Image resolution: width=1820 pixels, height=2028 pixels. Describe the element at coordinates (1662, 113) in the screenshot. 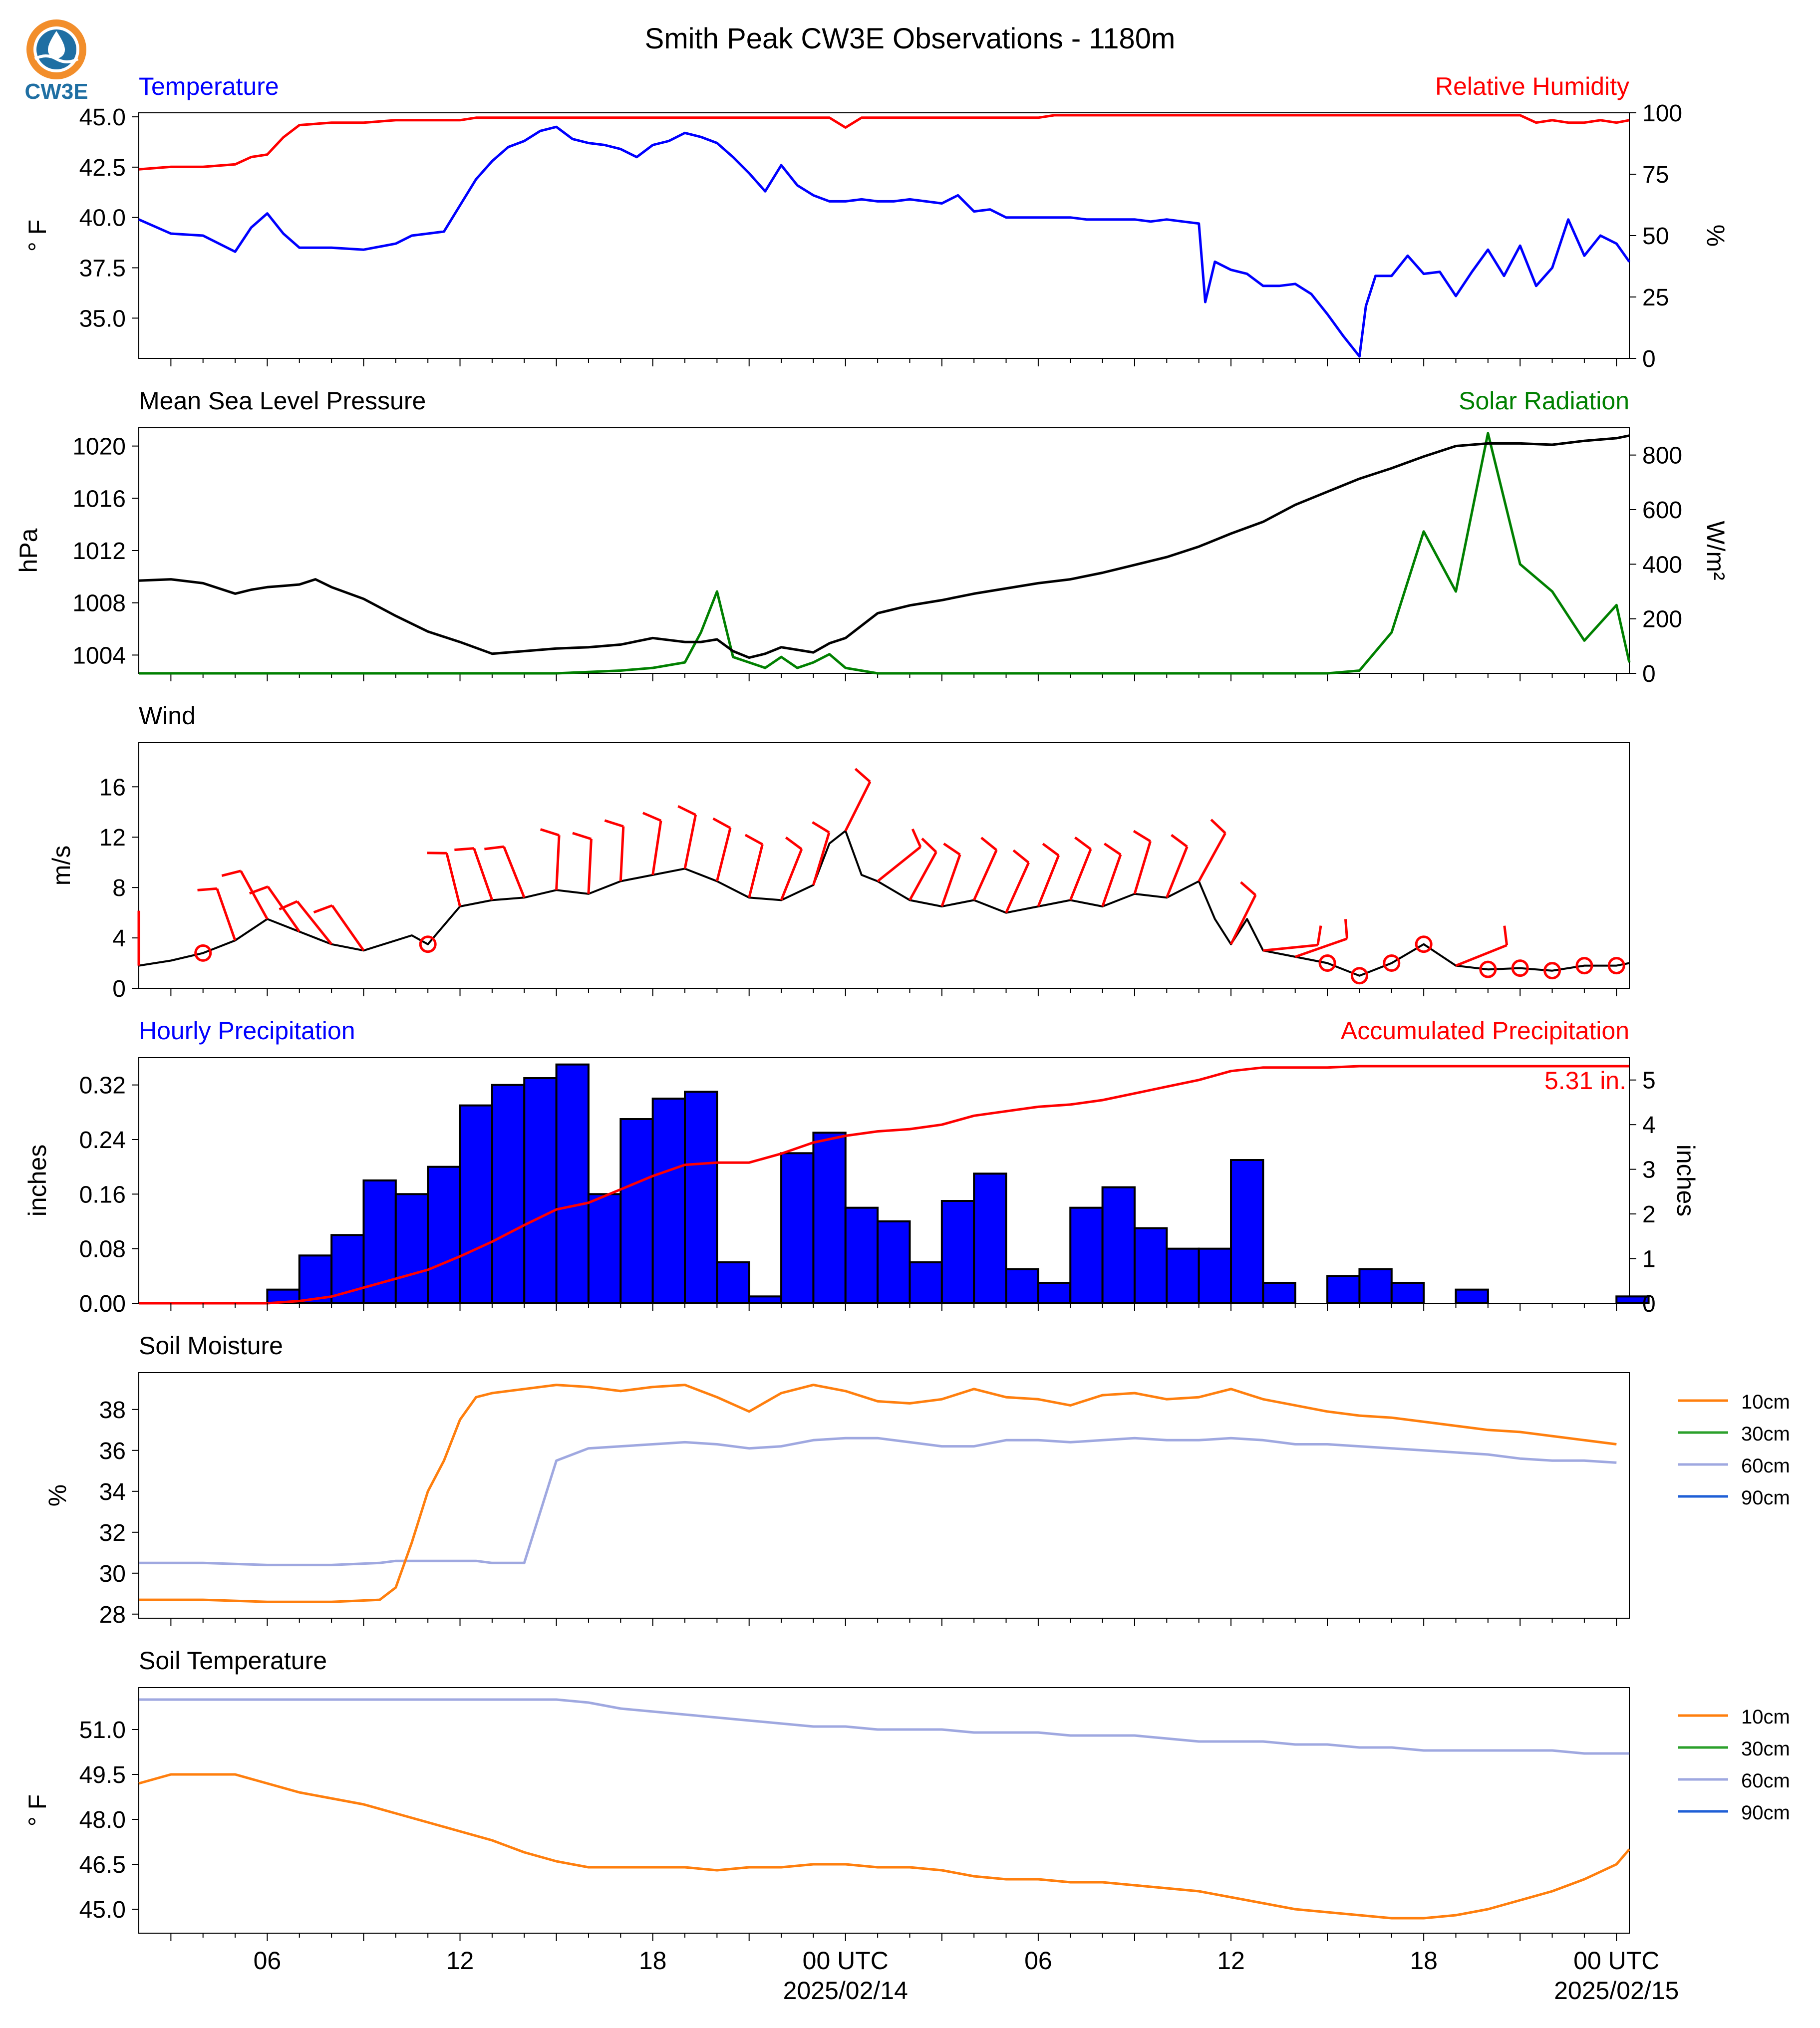

I see `y-tick-label: 100` at that location.